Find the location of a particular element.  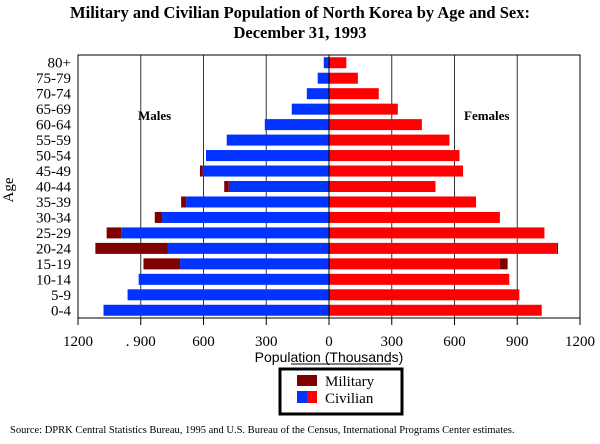

age-tick-label: 25-29 is located at coordinates (53, 234).